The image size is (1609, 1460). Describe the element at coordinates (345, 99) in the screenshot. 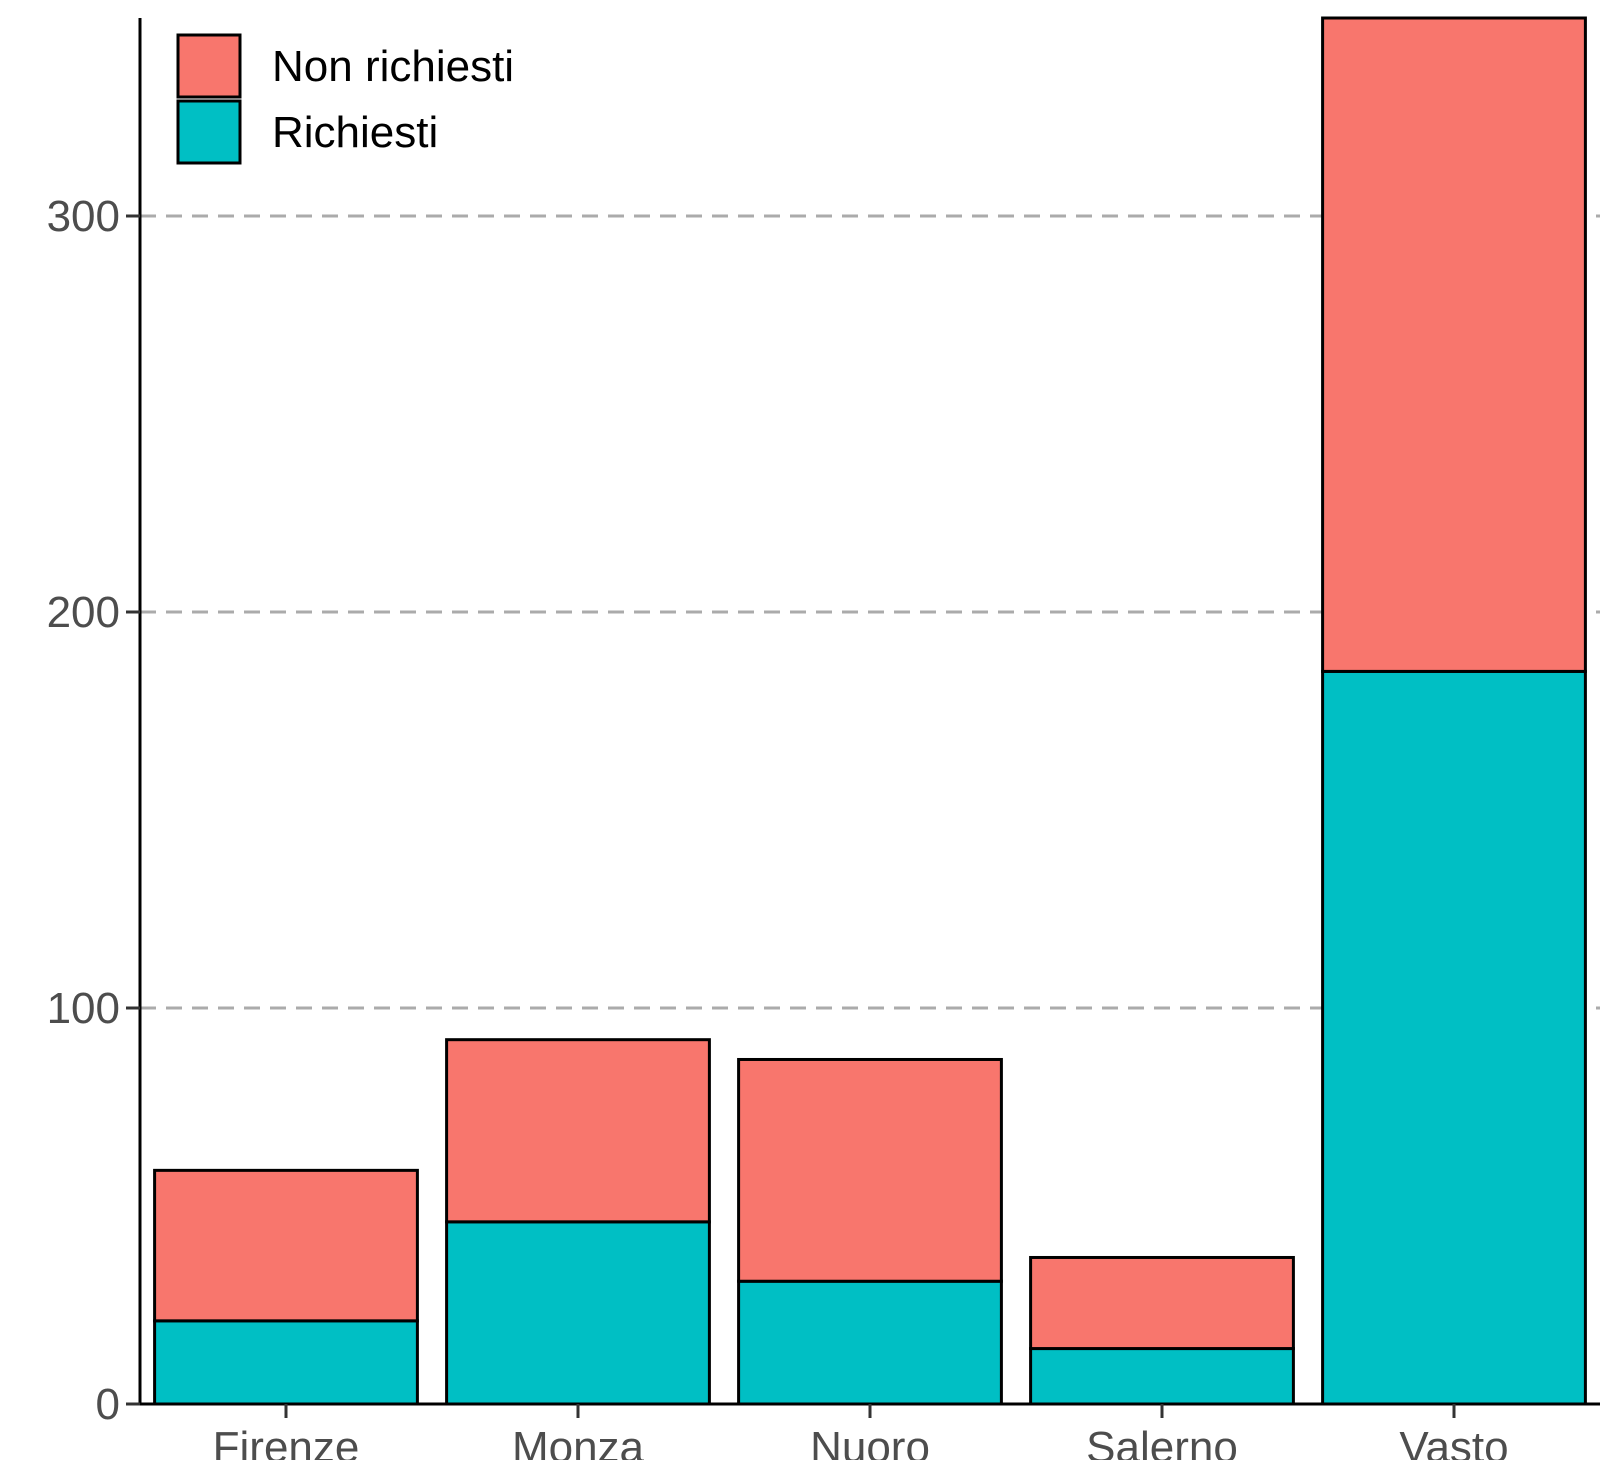

I see `legend: Non richiesti Richiesti` at that location.